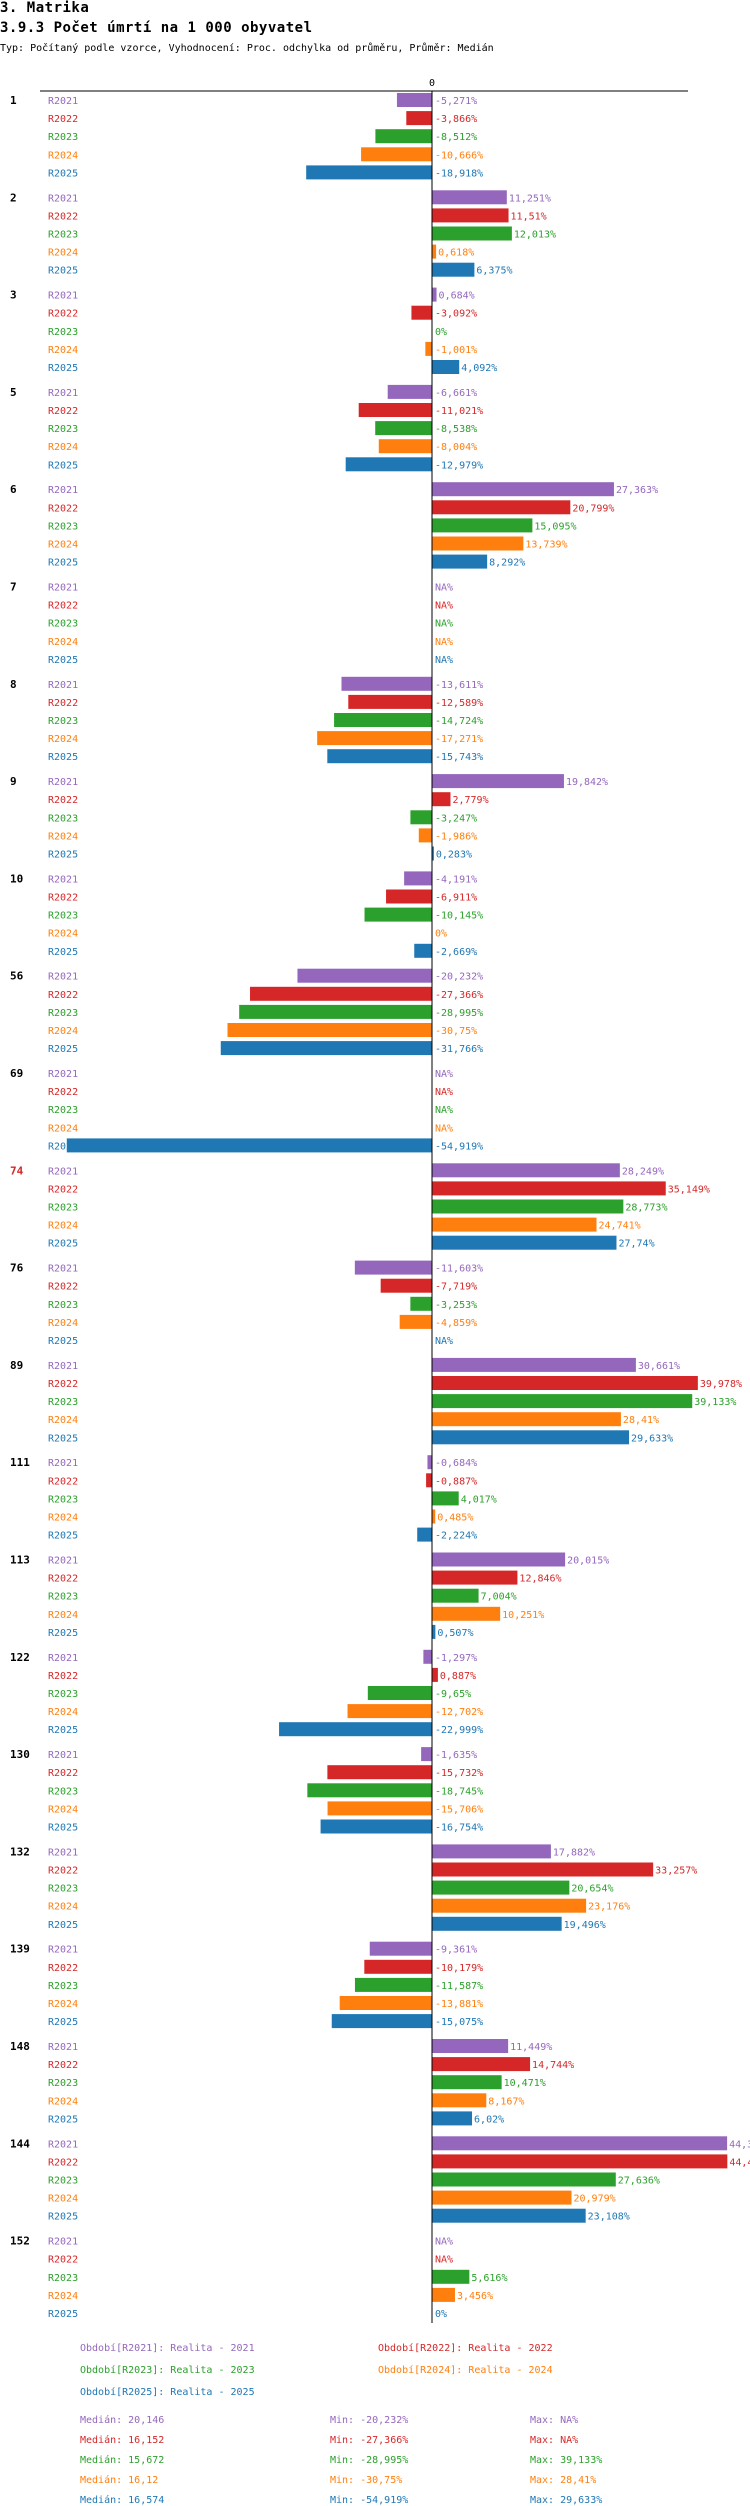 This screenshot has width=750, height=2506. I want to click on value-label: -4,859%, so click(456, 1323).